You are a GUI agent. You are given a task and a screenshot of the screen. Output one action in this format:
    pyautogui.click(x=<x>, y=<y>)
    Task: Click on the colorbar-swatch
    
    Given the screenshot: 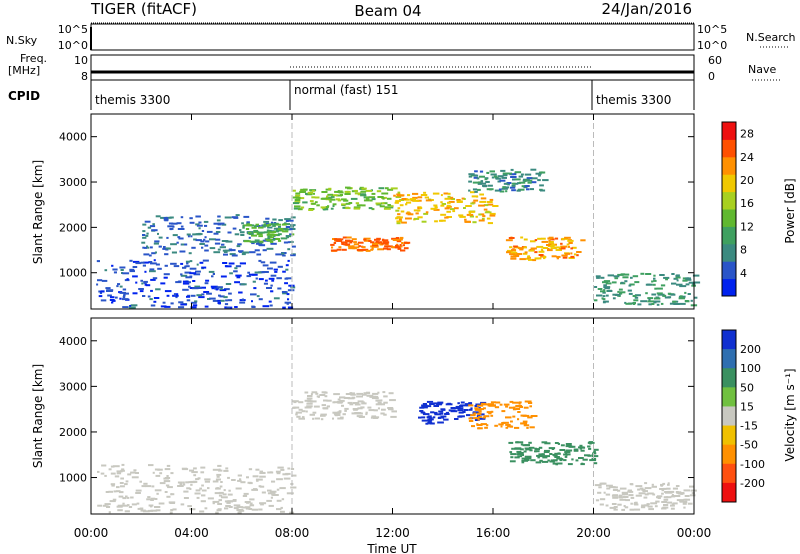 What is the action you would take?
    pyautogui.click(x=729, y=378)
    